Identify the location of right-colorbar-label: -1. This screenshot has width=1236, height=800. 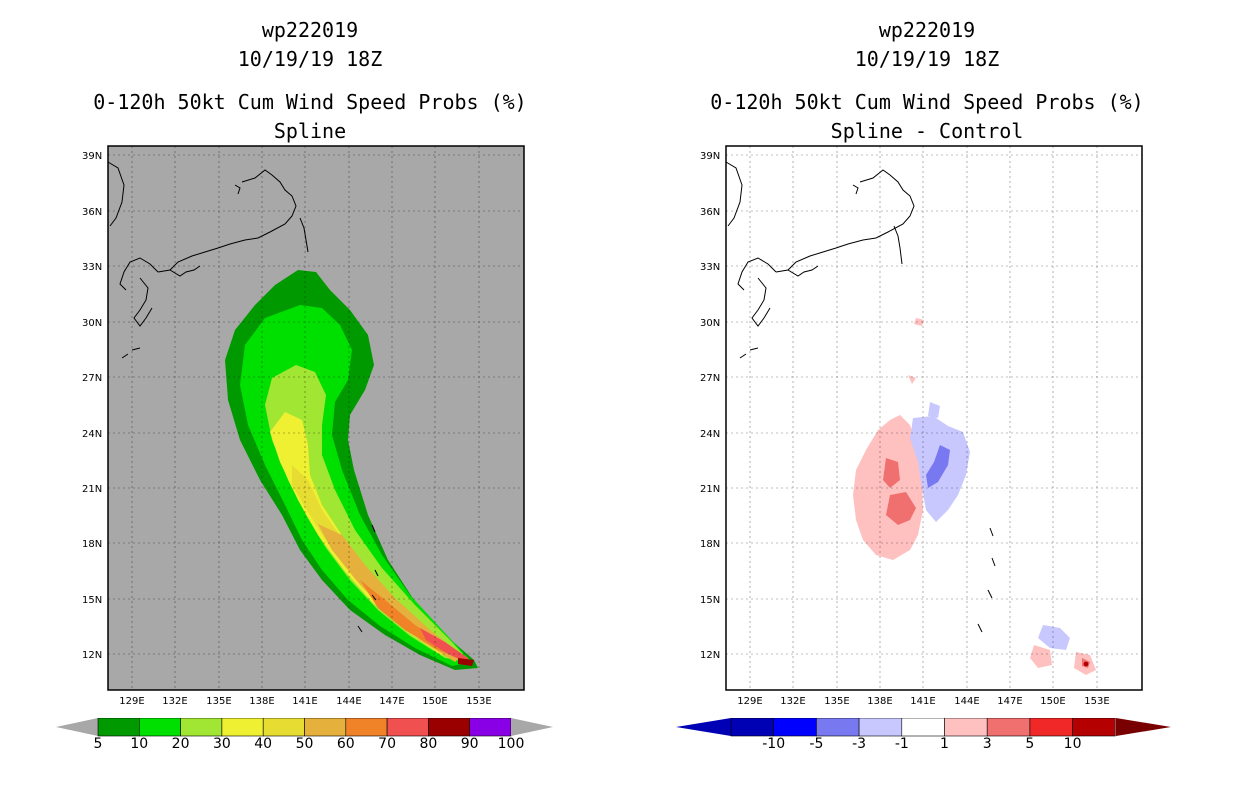
(901, 744).